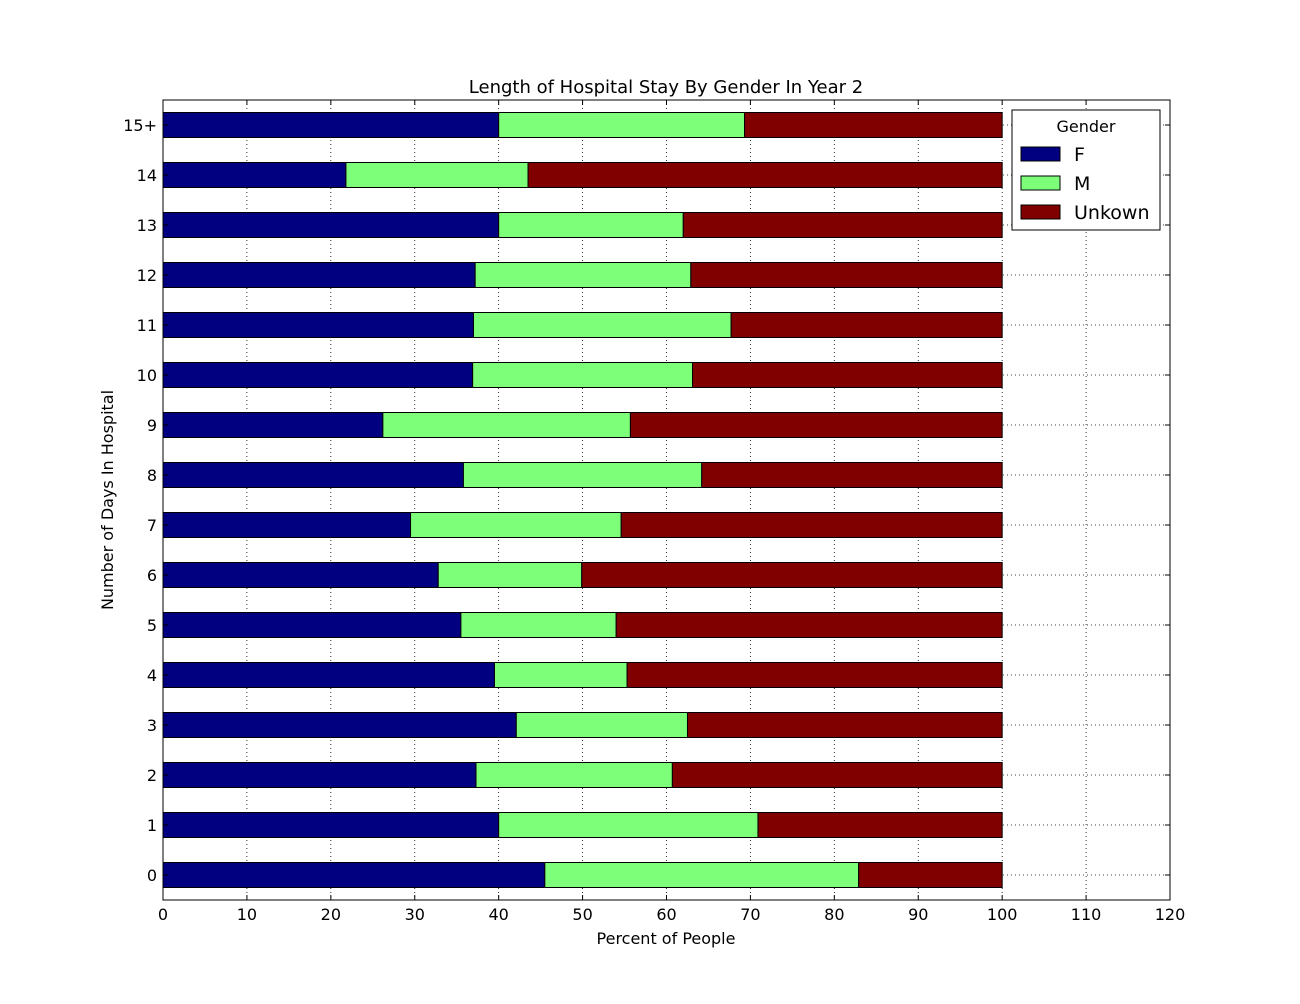  I want to click on legend-title: Gender, so click(1086, 126).